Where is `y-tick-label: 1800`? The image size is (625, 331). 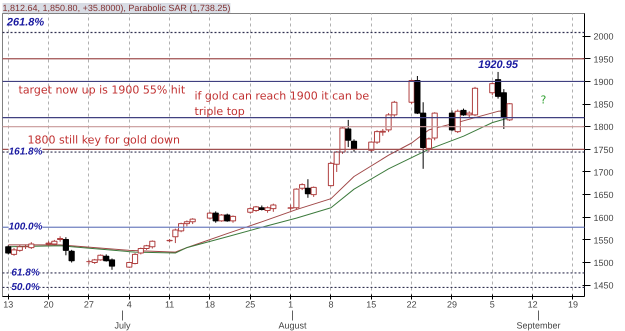
y-tick-label: 1800 is located at coordinates (604, 127).